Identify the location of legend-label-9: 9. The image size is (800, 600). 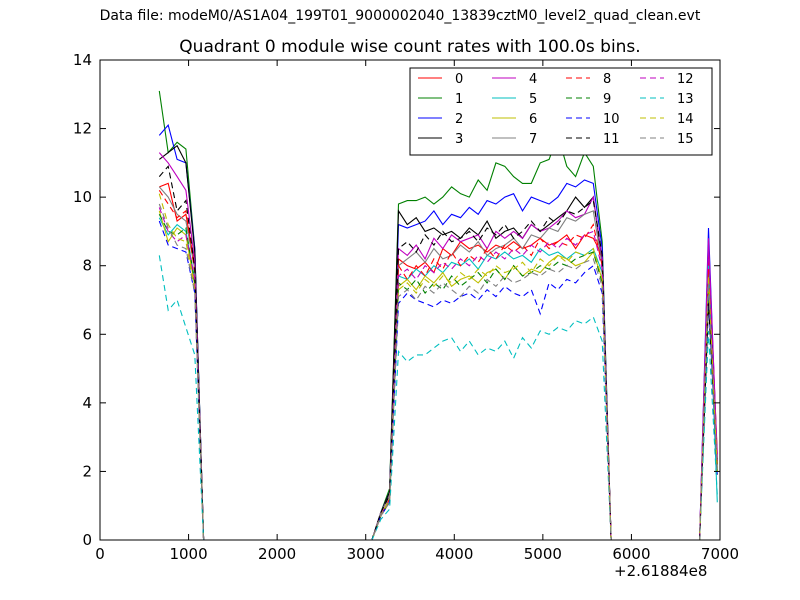
(607, 99).